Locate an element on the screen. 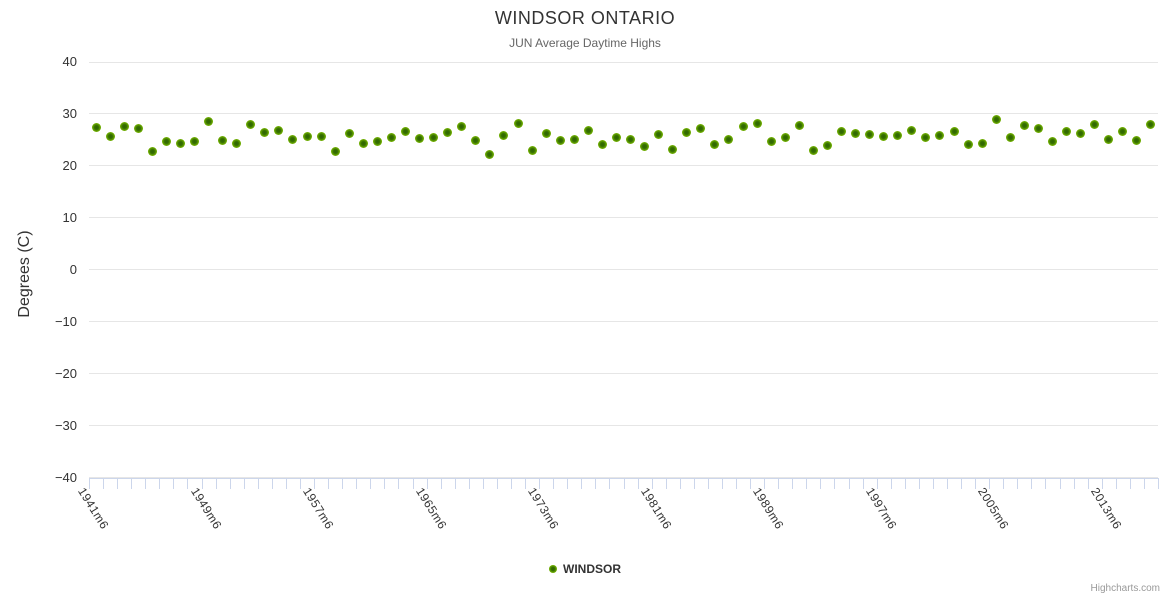 The width and height of the screenshot is (1170, 600). y-axis-tick-label: −10 is located at coordinates (65, 321).